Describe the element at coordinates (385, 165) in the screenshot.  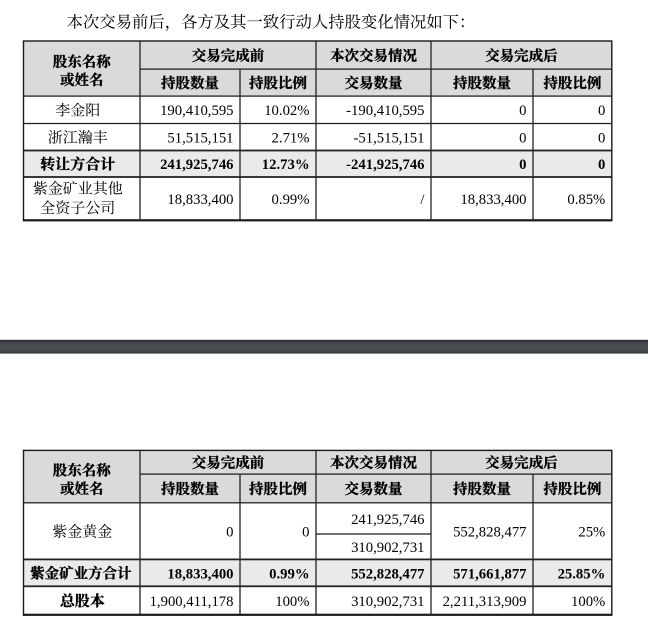
I see `svg-text: -241,925,746` at that location.